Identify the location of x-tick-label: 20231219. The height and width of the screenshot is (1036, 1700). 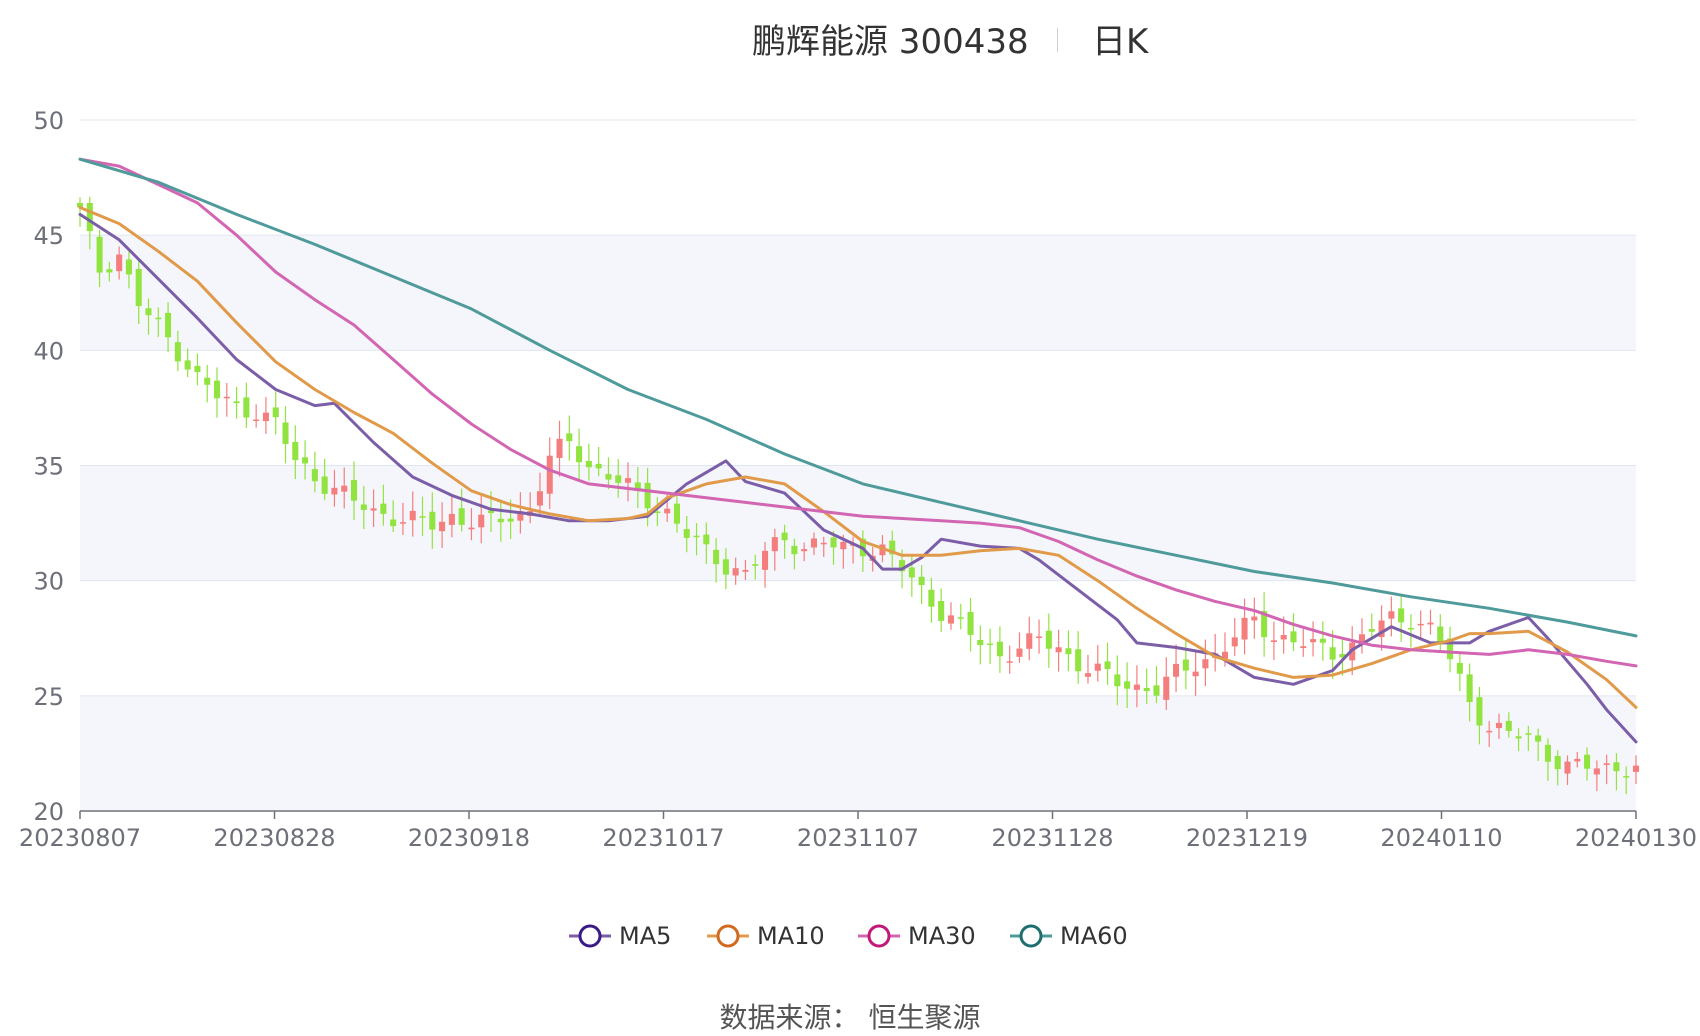
(1247, 838).